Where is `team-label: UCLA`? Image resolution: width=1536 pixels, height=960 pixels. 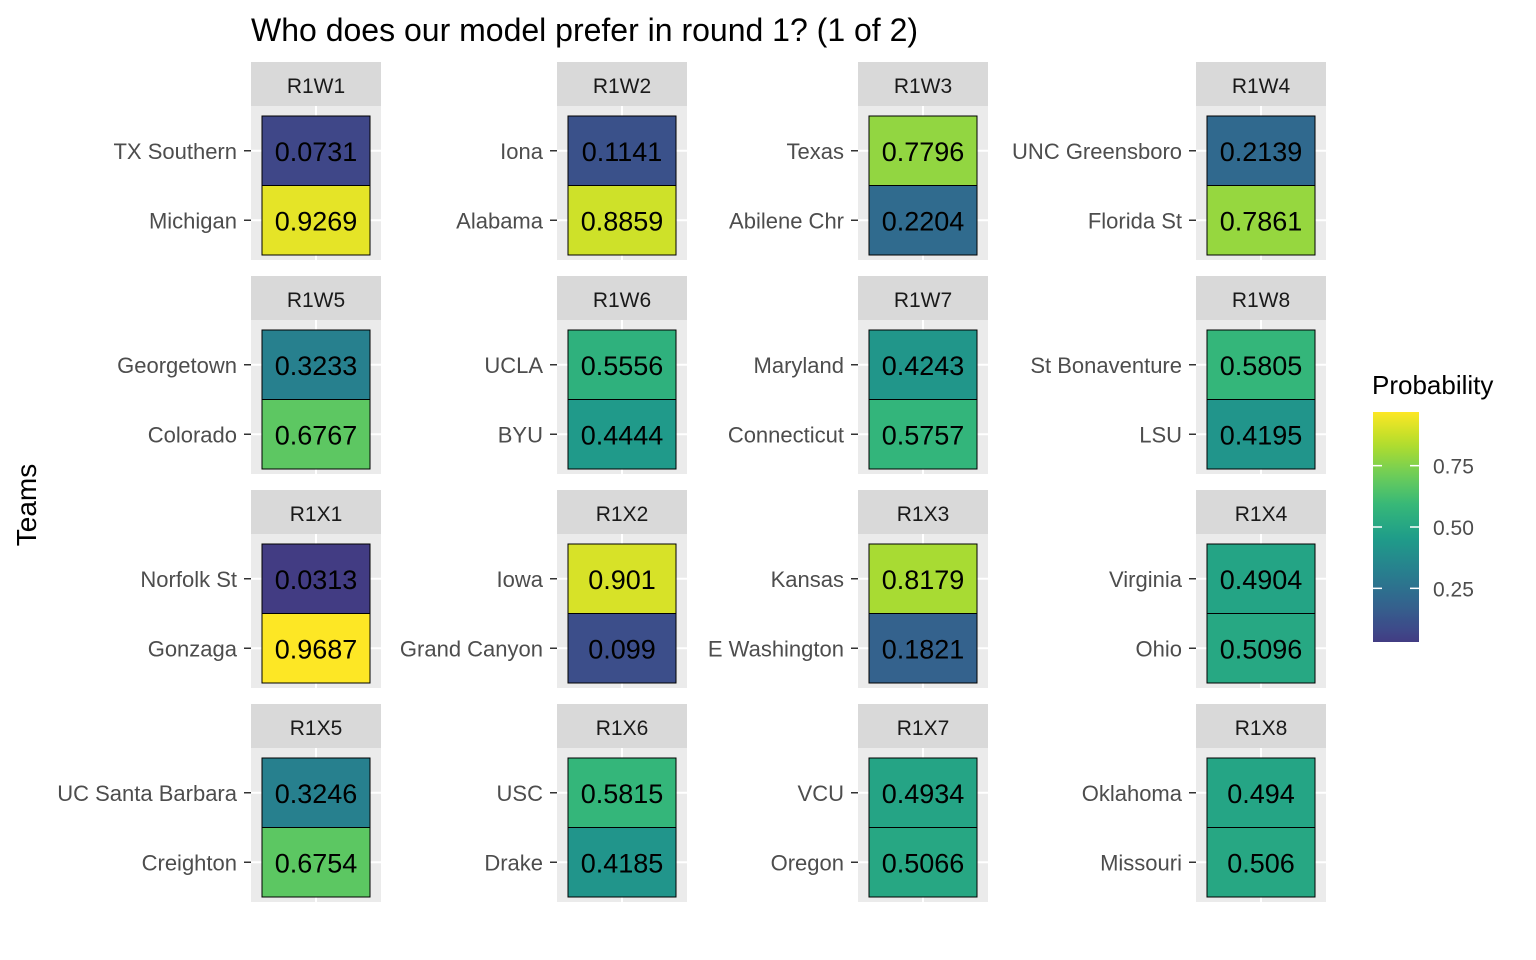 team-label: UCLA is located at coordinates (513, 365).